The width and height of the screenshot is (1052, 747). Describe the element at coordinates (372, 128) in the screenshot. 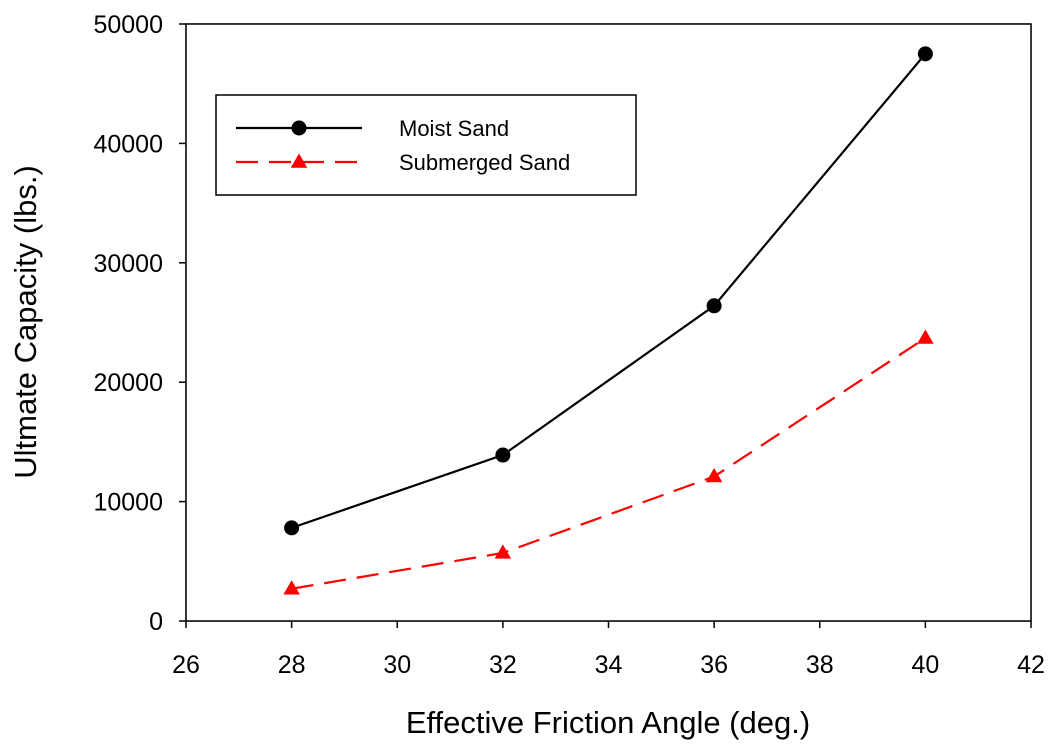

I see `legend-entry: Moist Sand` at that location.